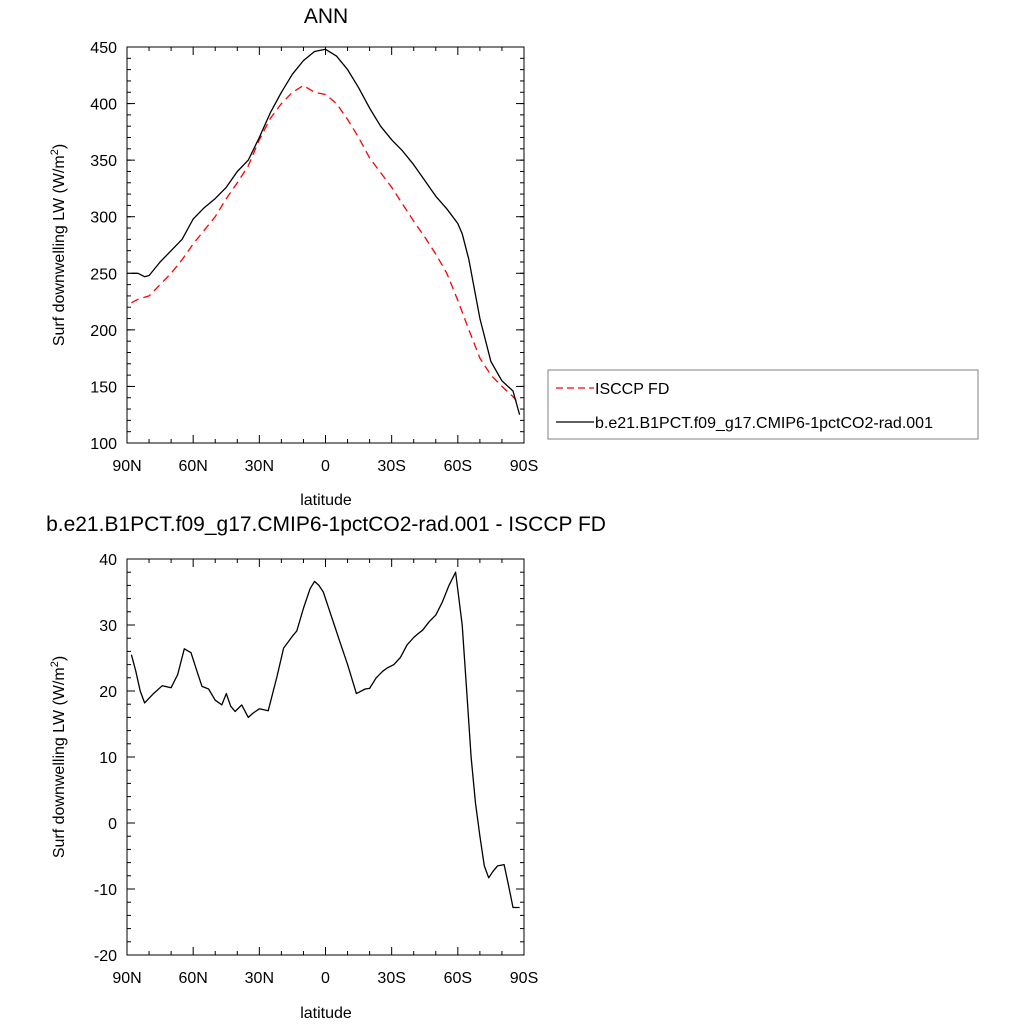 This screenshot has height=1024, width=1024. I want to click on bottom-xtick-label-60s: 60S, so click(458, 978).